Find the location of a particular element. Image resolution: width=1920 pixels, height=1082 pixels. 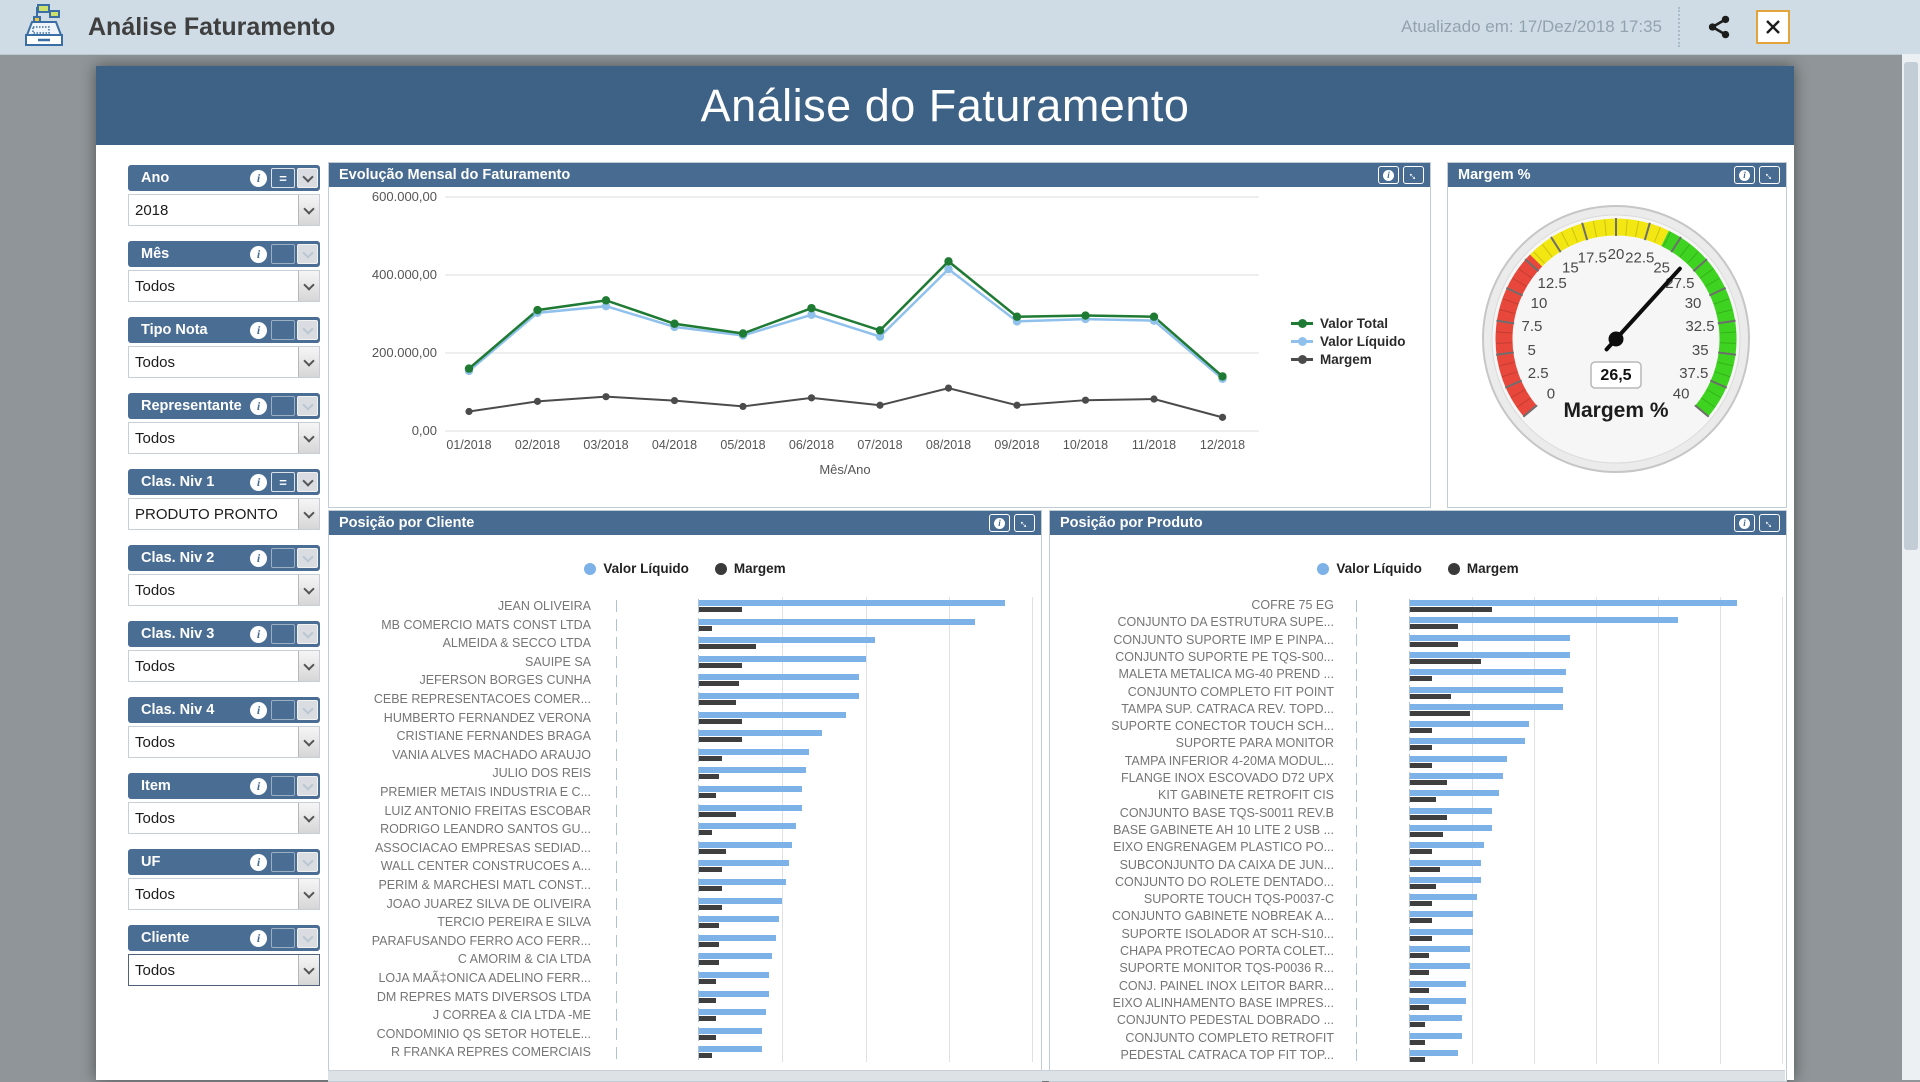

legend-item: Valor Líquido is located at coordinates (1348, 341).